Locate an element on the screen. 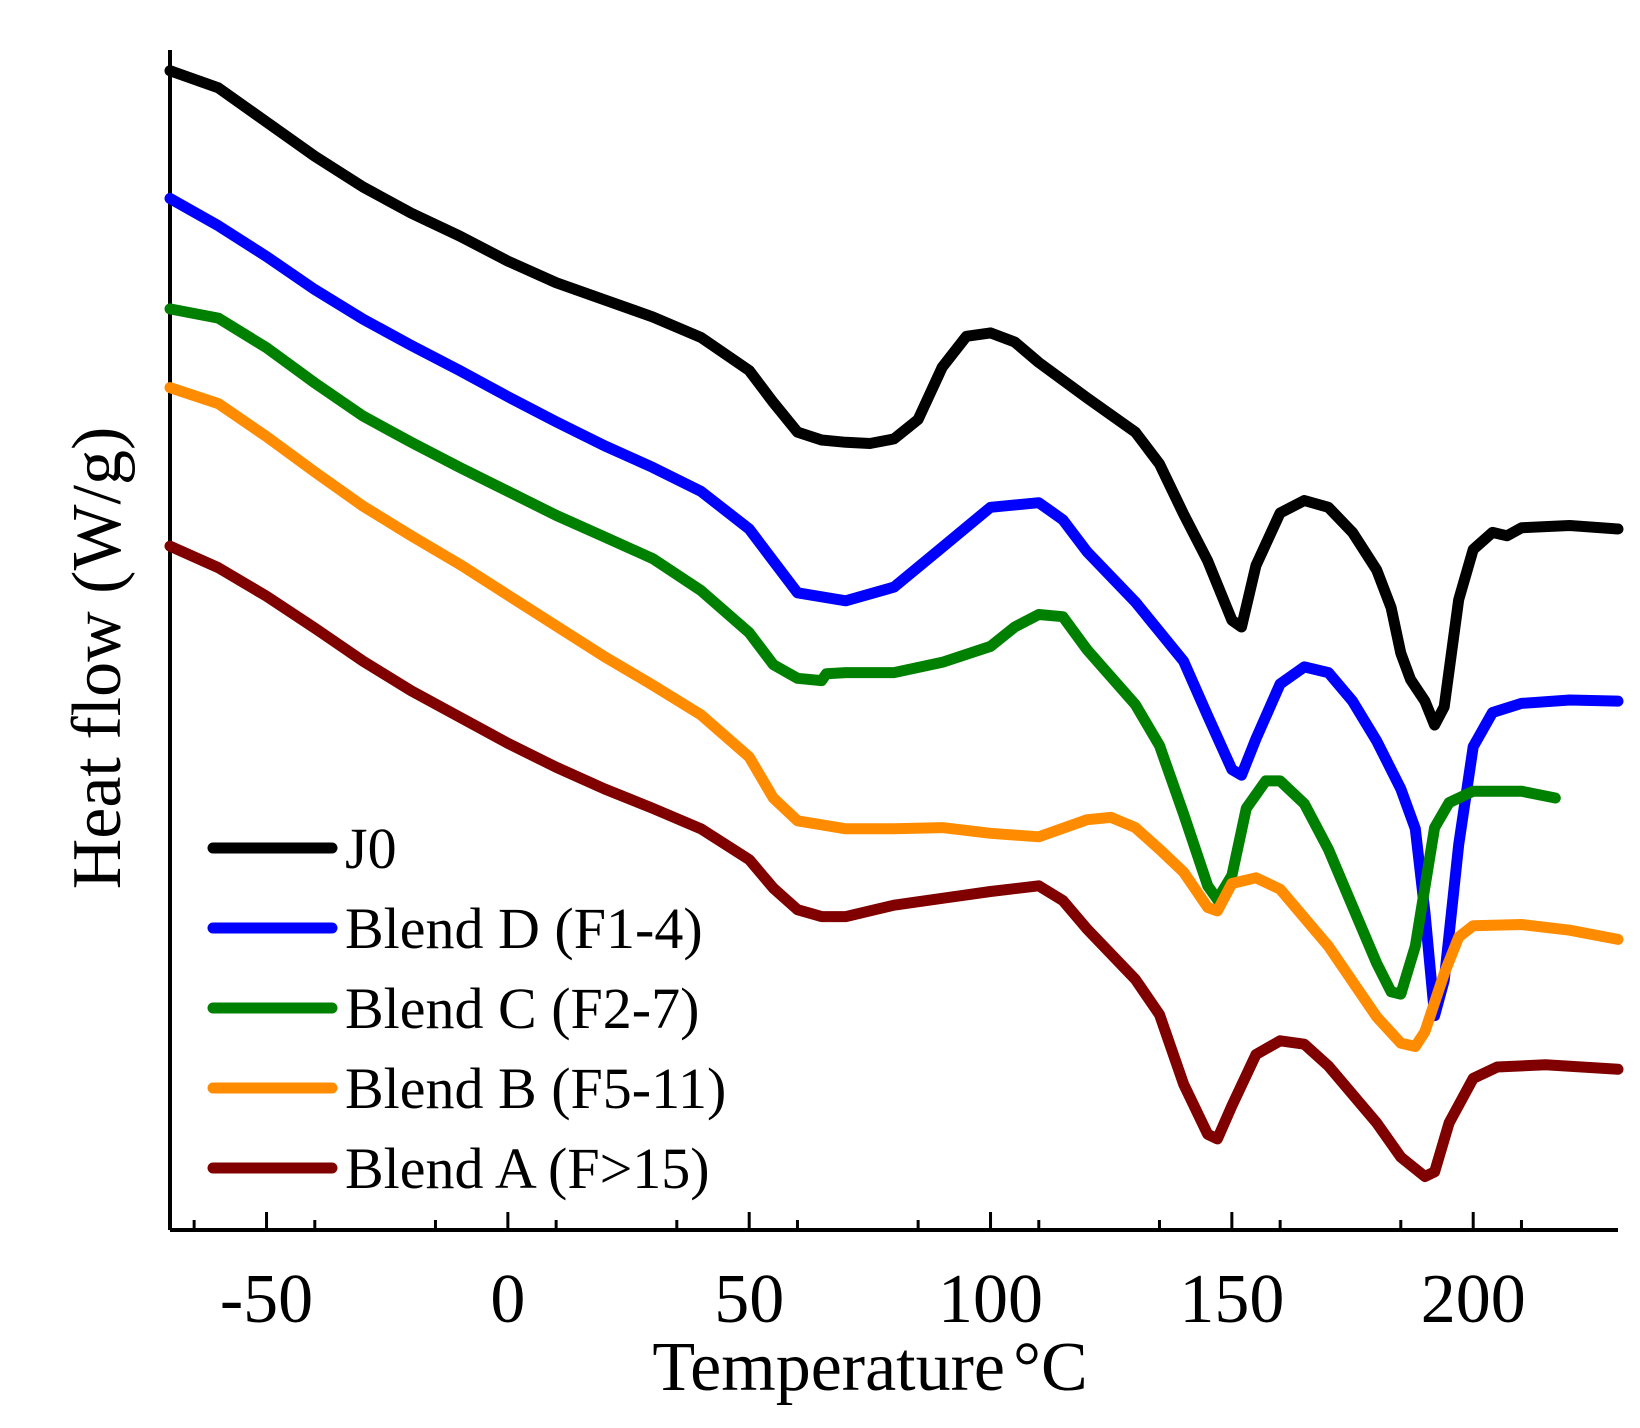  legend-label-0: J0 is located at coordinates (371, 848).